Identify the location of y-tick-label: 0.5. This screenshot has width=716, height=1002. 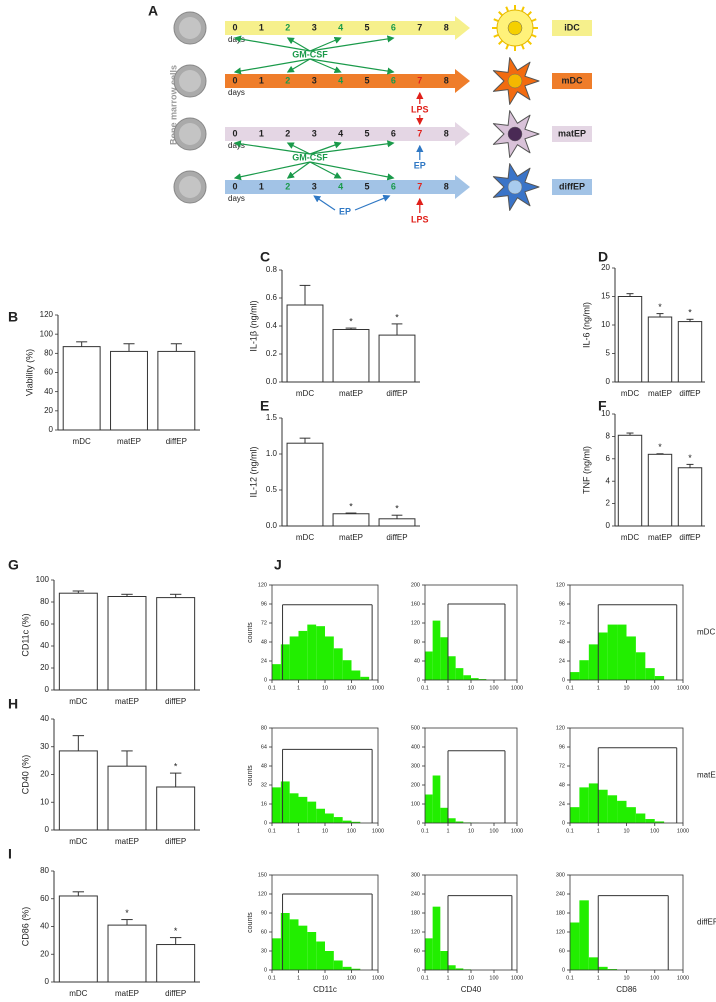
(272, 489).